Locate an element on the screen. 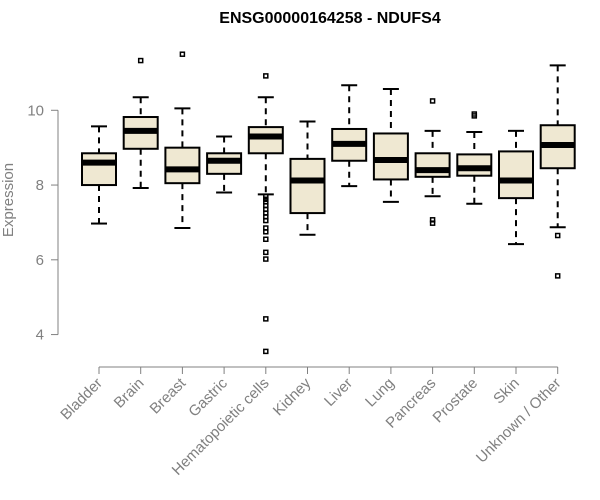 The width and height of the screenshot is (600, 500). box-skin is located at coordinates (516, 187).